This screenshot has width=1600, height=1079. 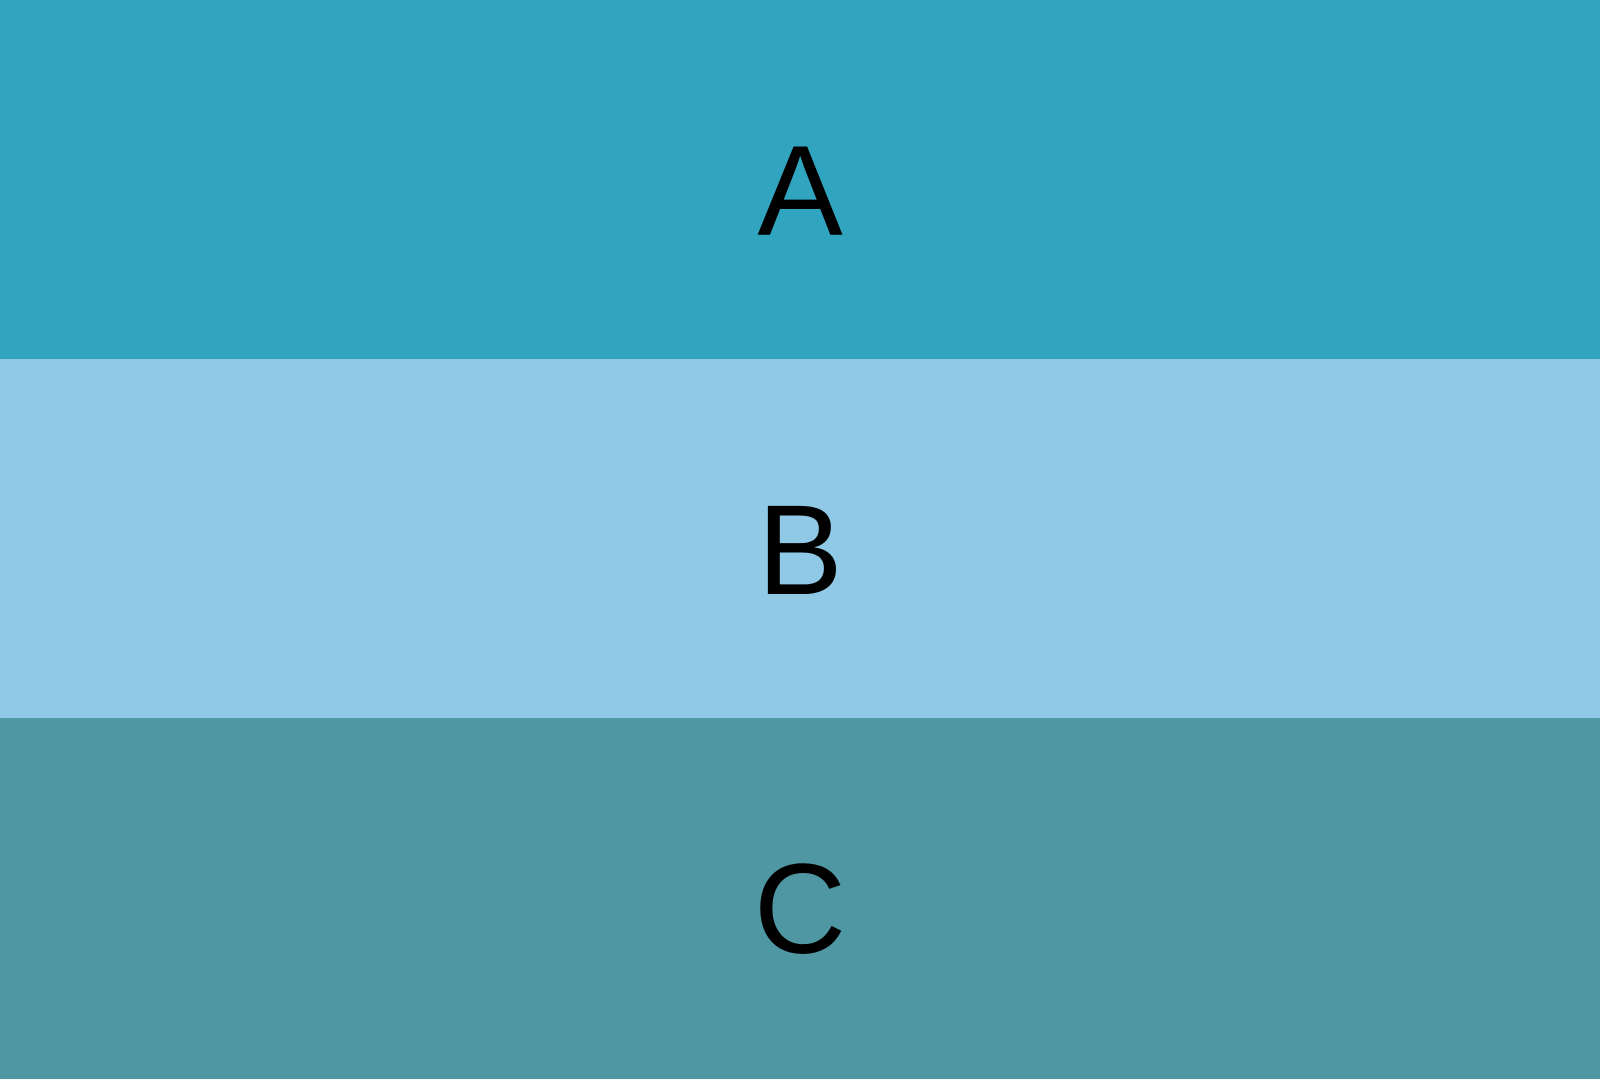 I want to click on band-c-label: C, so click(x=800, y=909).